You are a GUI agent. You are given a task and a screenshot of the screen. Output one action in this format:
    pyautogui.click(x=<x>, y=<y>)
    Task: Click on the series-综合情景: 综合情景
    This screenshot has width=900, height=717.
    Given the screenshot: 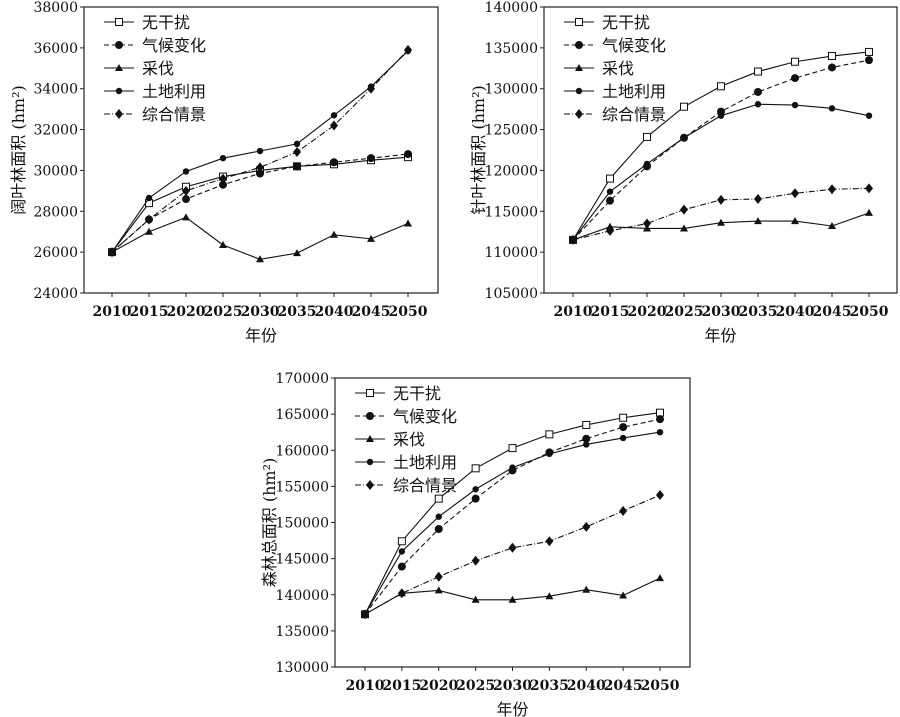 What is the action you would take?
    pyautogui.click(x=718, y=175)
    